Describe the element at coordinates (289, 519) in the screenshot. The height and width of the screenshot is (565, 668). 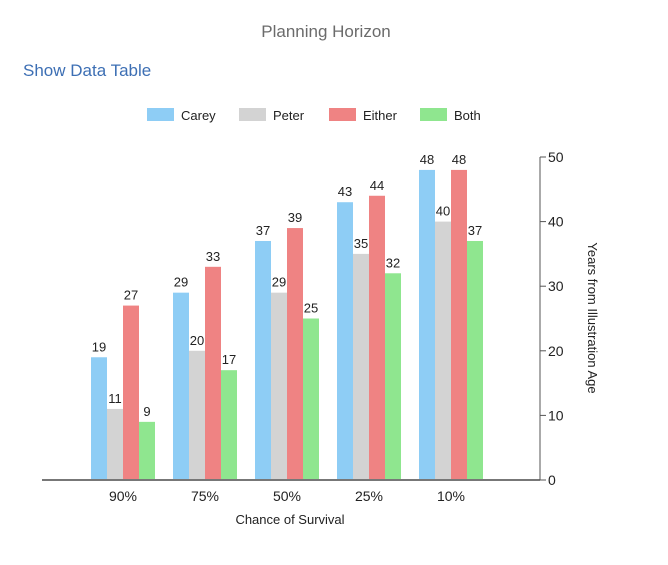
I see `x-axis-title: Chance of Survival` at that location.